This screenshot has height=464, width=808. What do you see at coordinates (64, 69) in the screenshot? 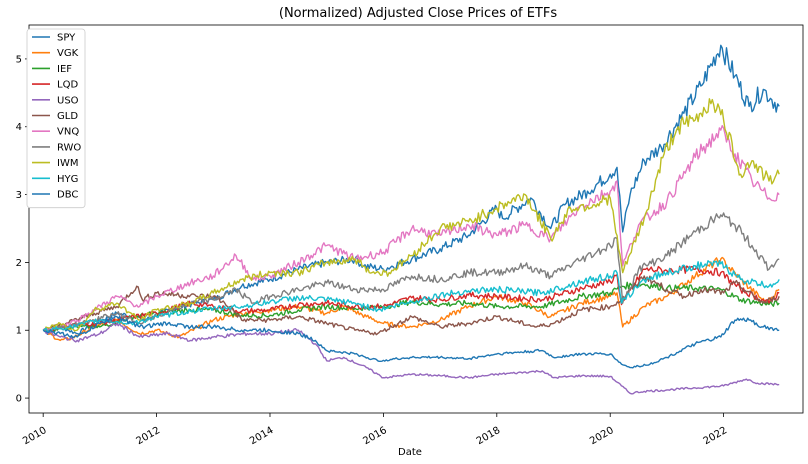
I see `legend-label-ief: IEF` at bounding box center [64, 69].